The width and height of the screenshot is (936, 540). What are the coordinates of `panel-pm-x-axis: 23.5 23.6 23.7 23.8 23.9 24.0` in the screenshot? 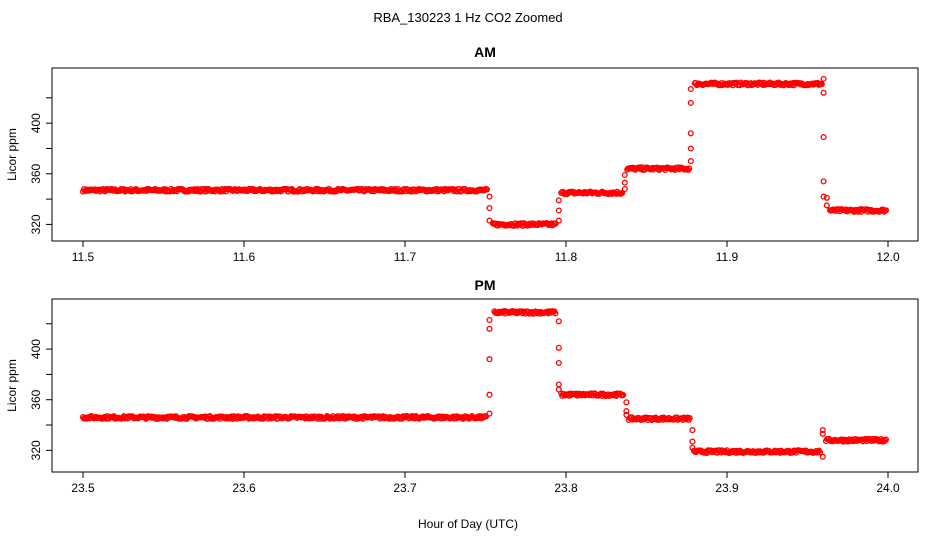 It's located at (485, 483).